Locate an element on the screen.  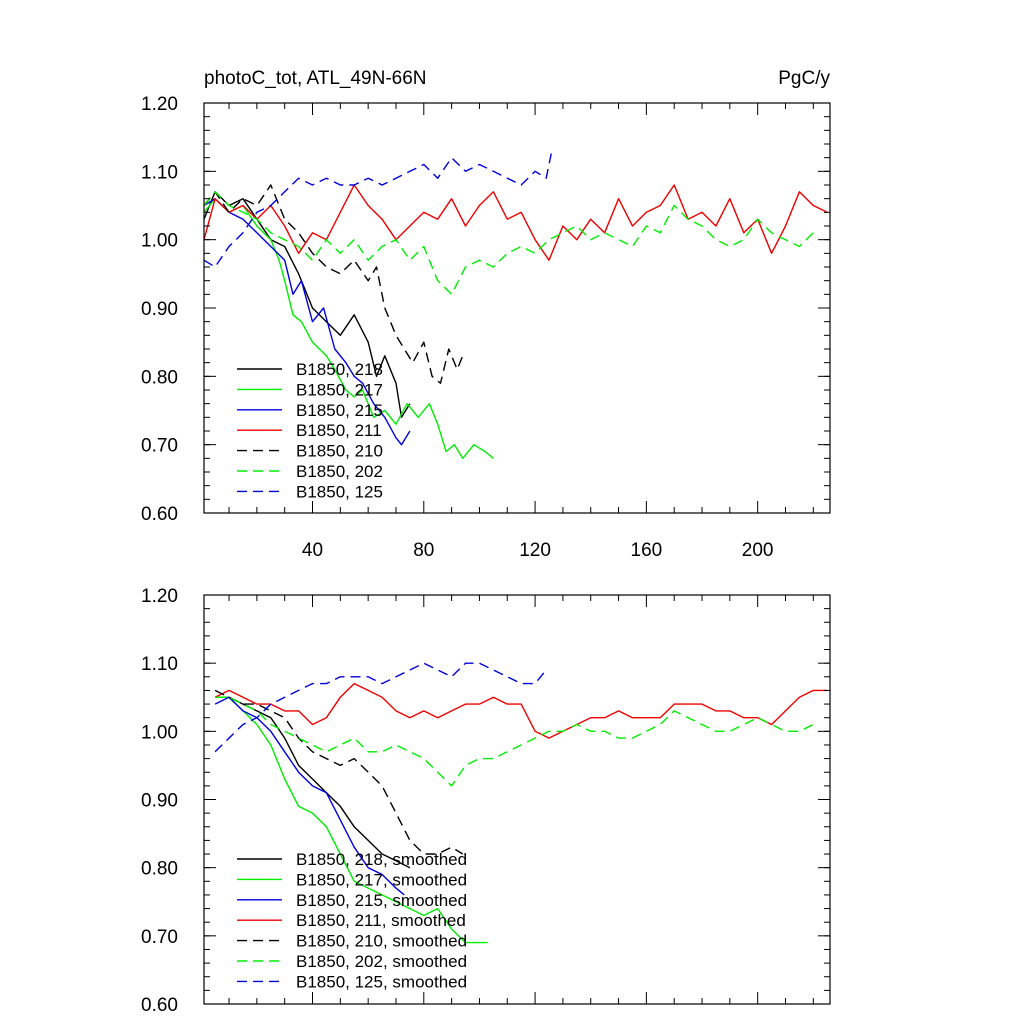
legend-label-6: B1850, 125, smoothed is located at coordinates (381, 981).